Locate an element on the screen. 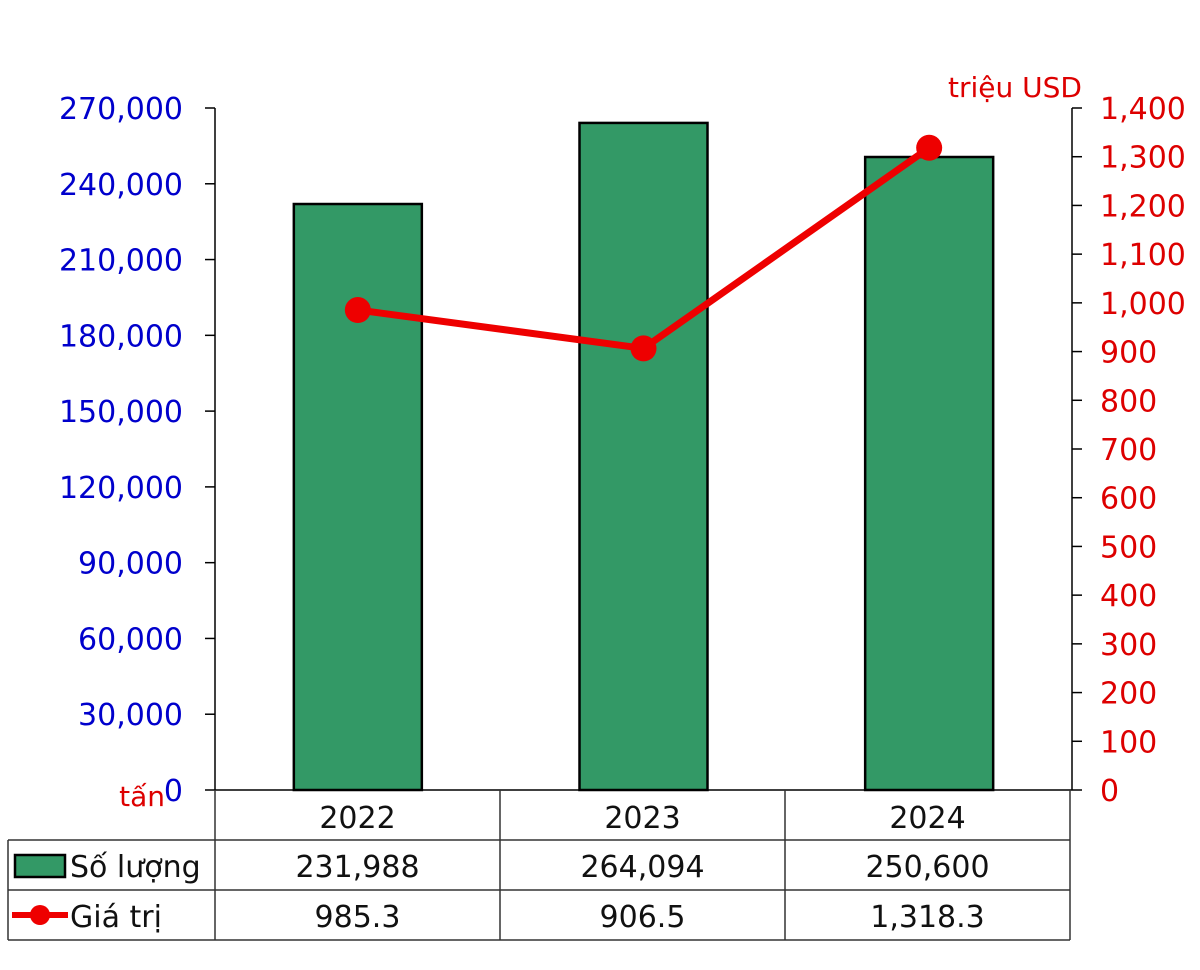 The height and width of the screenshot is (970, 1200). left-tick-label: 270,000 is located at coordinates (121, 109).